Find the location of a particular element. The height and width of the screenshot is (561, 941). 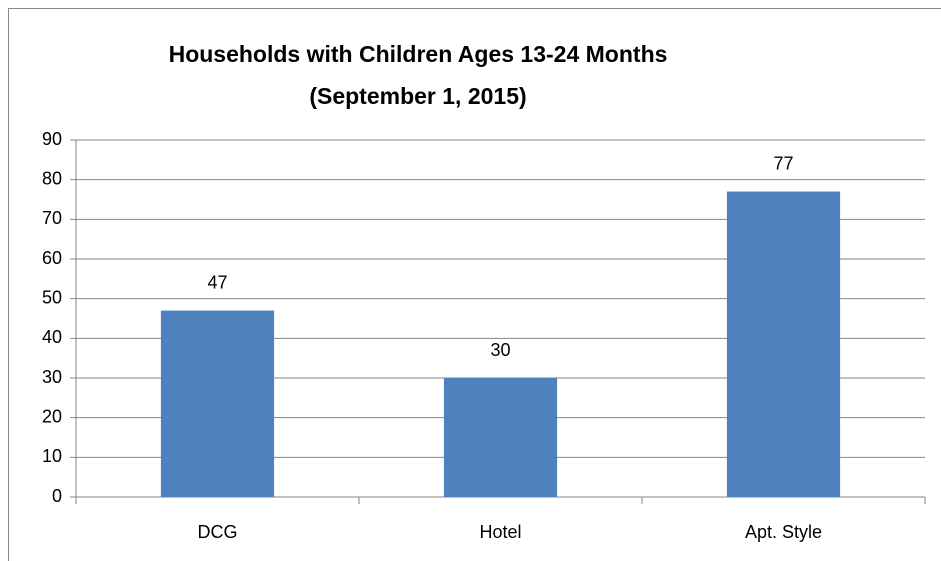

value-label: 47 is located at coordinates (217, 282).